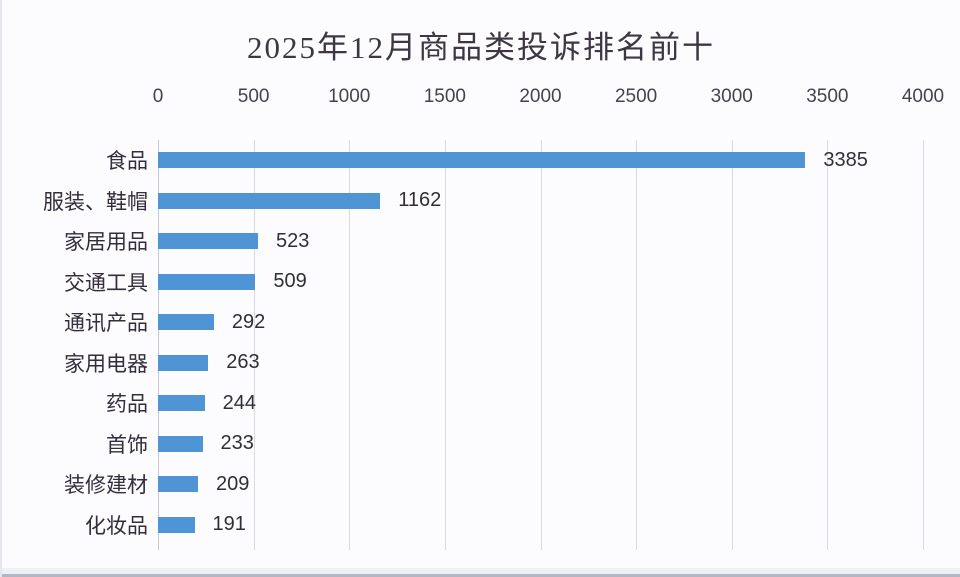  I want to click on bar-area: 3385, so click(559, 160).